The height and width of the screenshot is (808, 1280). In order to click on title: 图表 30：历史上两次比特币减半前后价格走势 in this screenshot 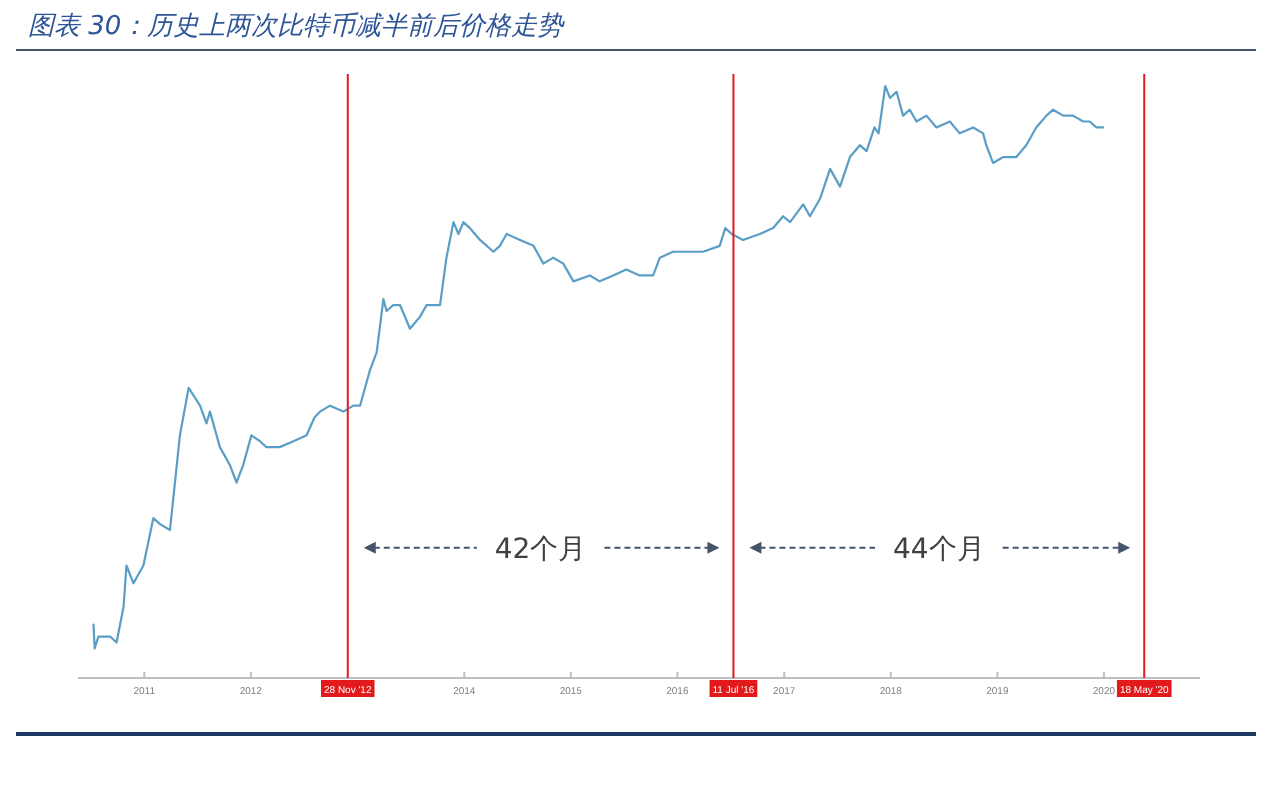, I will do `click(296, 27)`.